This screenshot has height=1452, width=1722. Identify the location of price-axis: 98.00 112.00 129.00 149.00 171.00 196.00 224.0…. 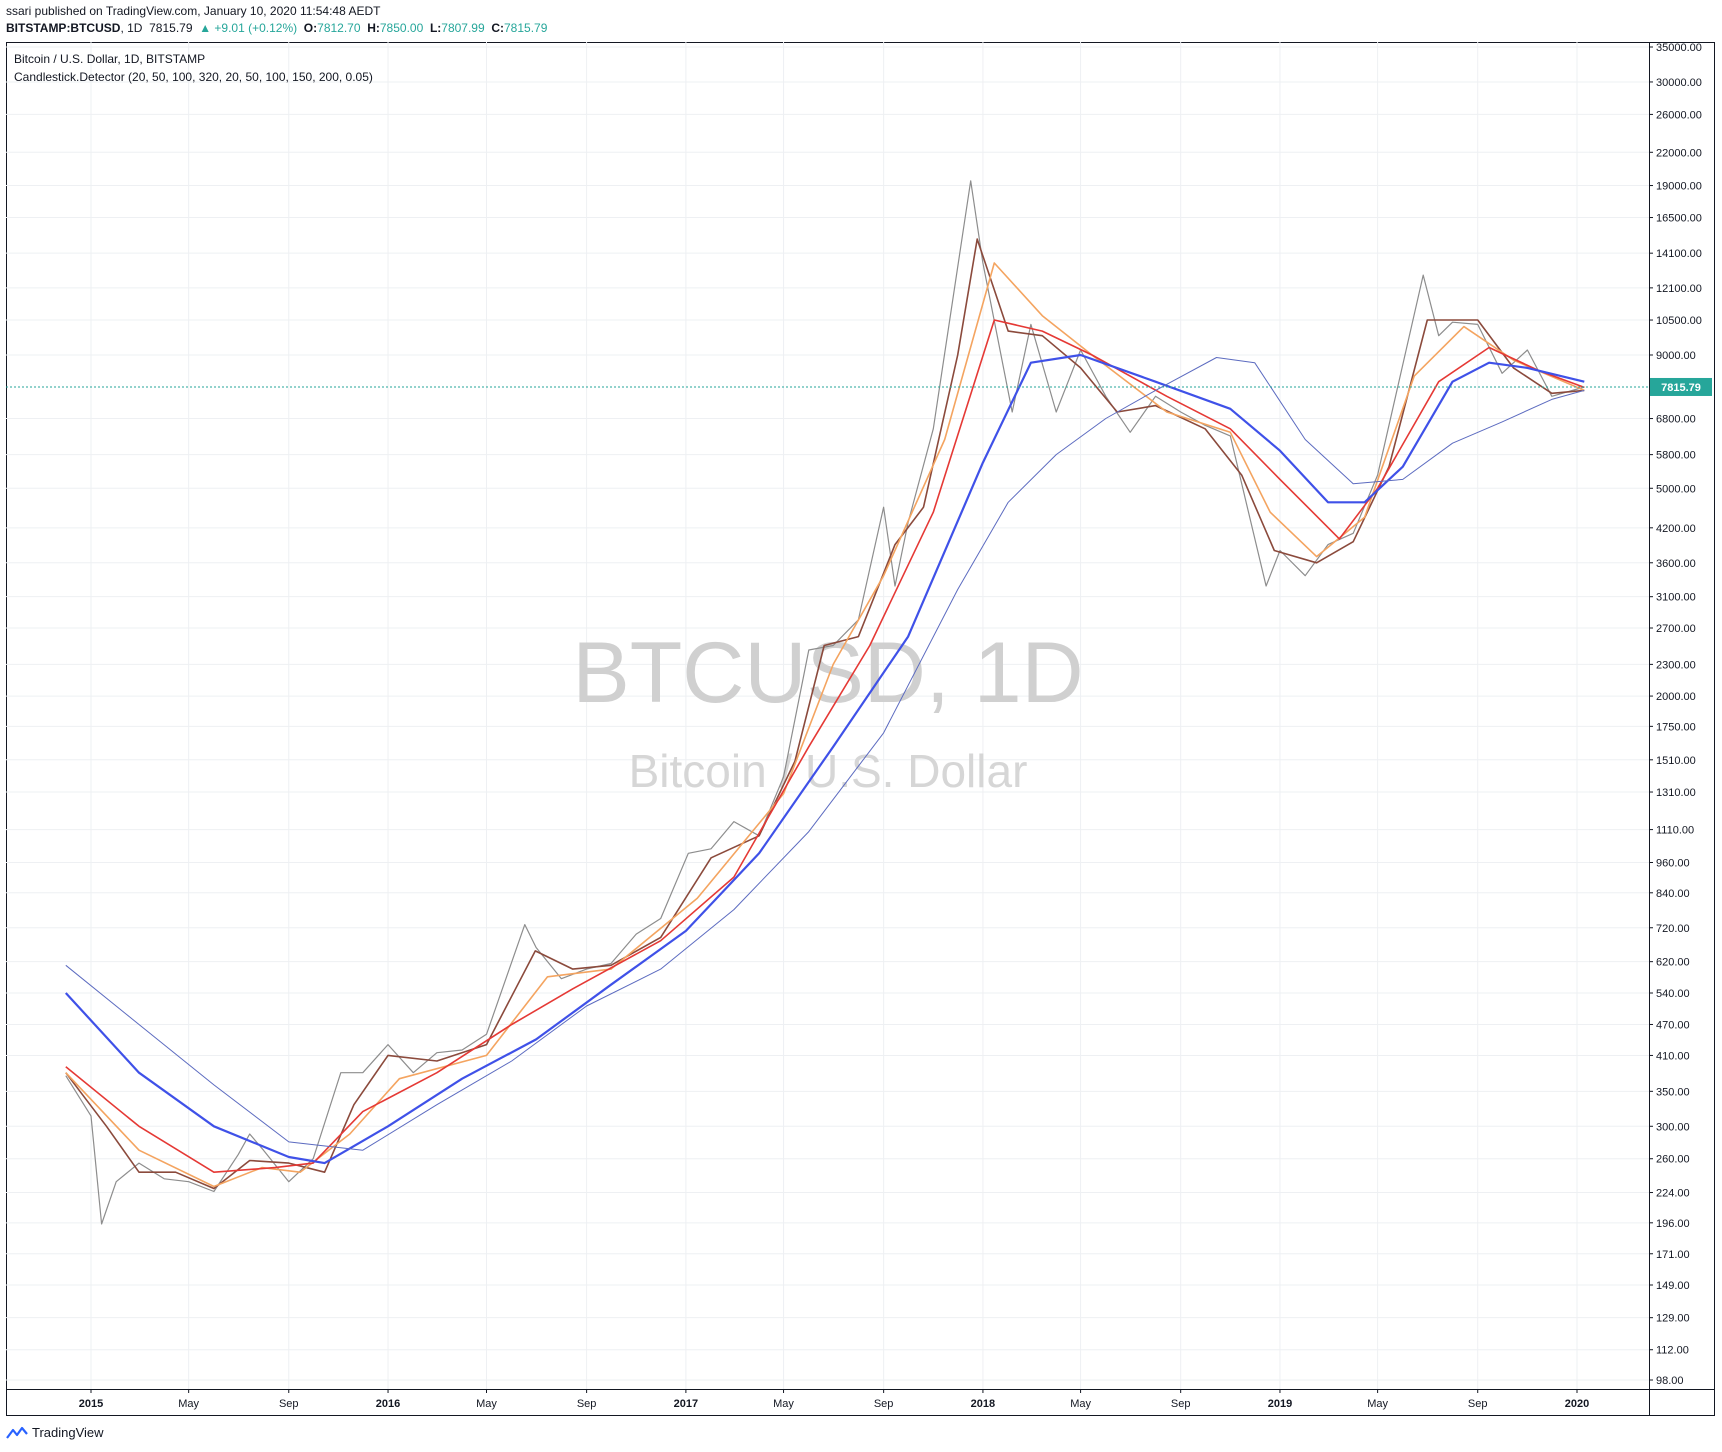
(1675, 714).